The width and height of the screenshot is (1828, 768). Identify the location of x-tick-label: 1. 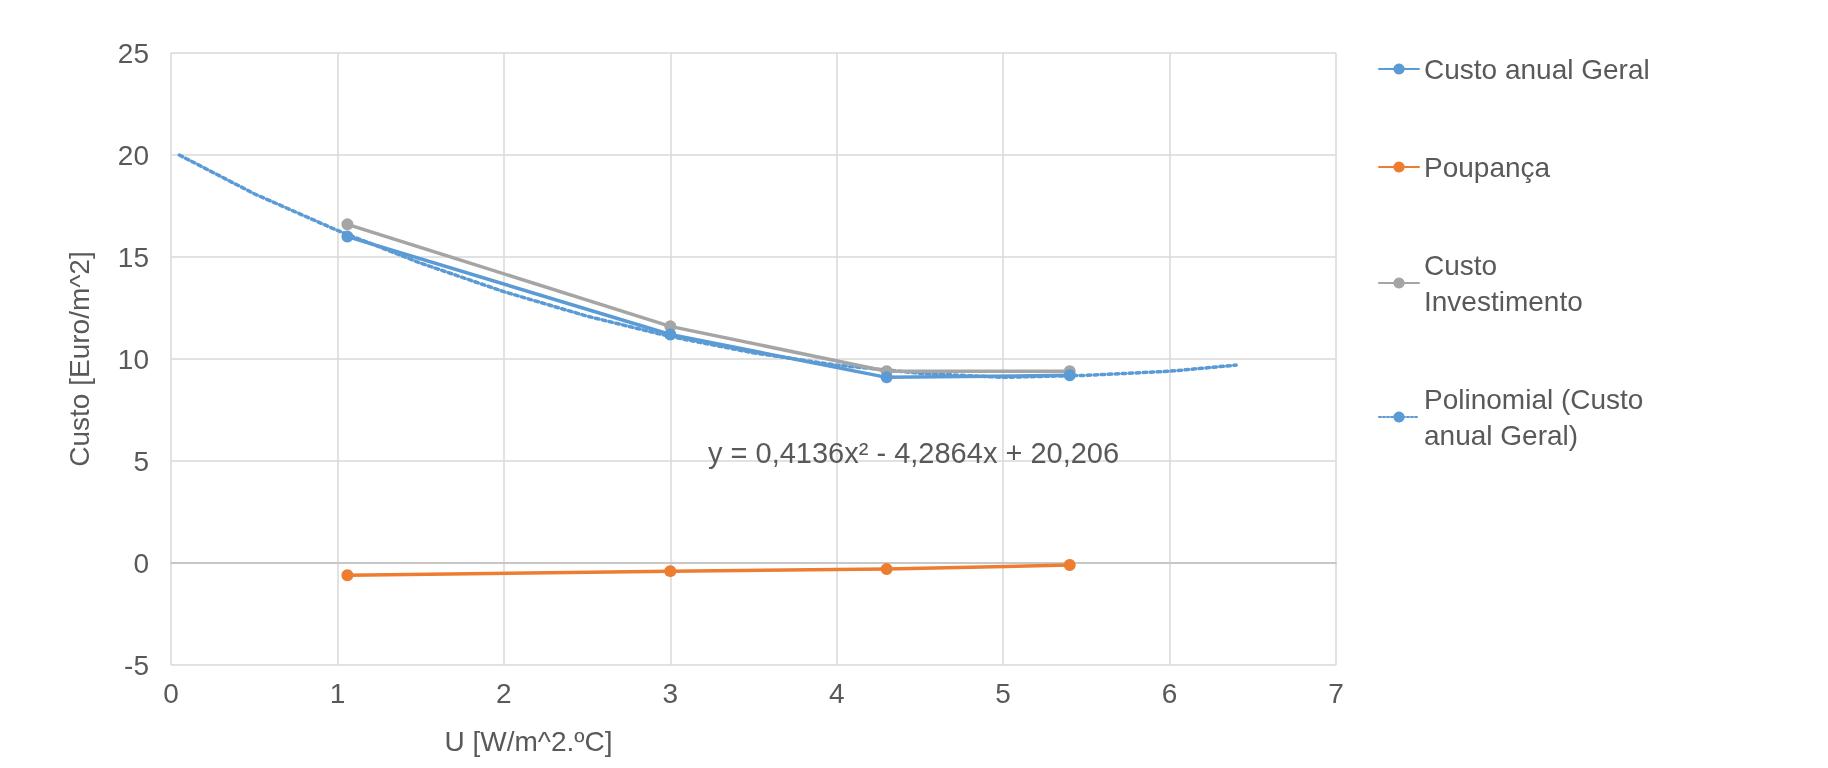
(337, 693).